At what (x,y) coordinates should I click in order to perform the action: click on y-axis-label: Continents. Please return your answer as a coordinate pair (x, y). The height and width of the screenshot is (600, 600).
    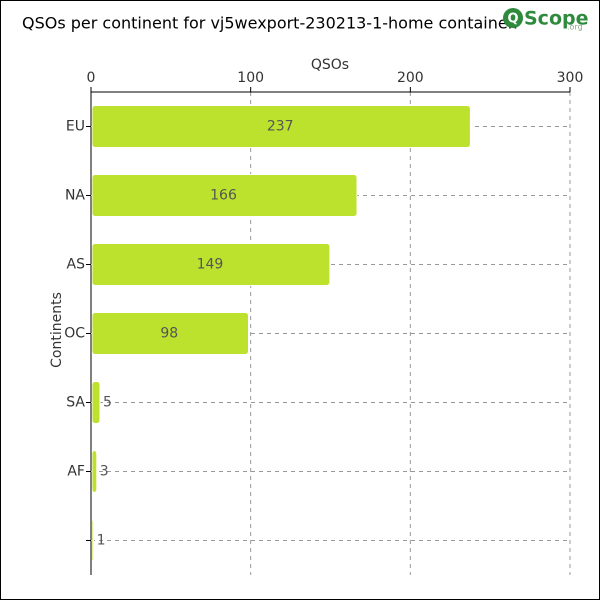
    Looking at the image, I should click on (57, 330).